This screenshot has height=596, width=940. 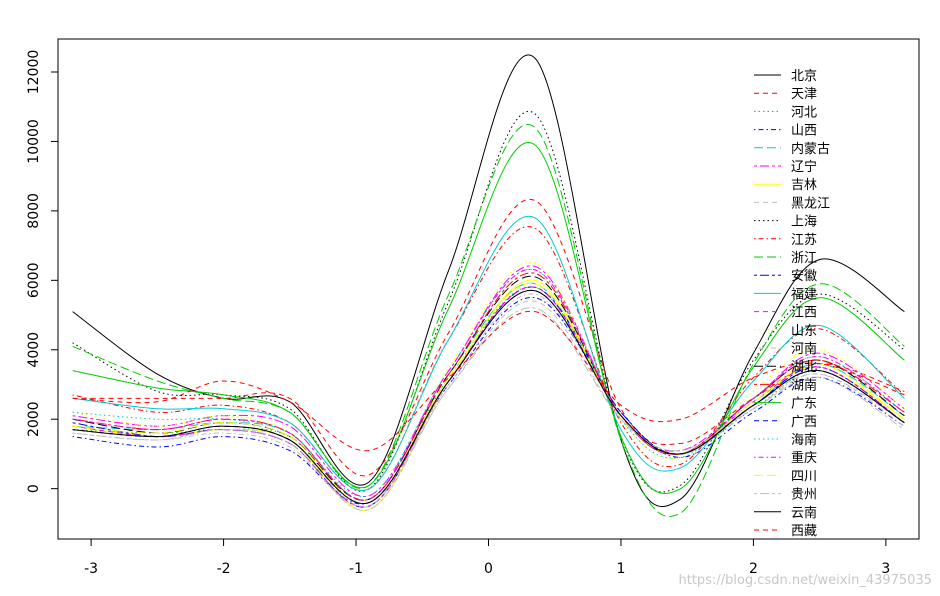 What do you see at coordinates (356, 569) in the screenshot?
I see `x-tick-label: -1` at bounding box center [356, 569].